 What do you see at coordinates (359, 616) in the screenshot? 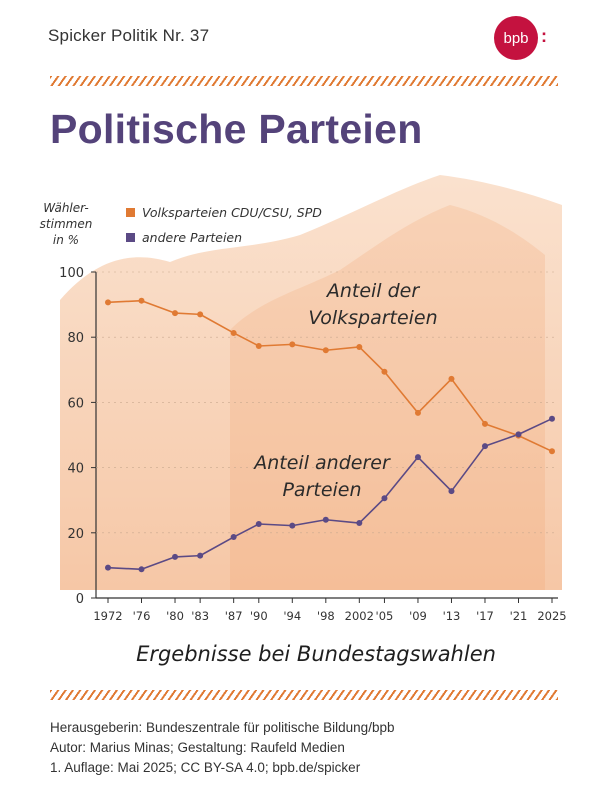
I see `x-tick-label: 2002` at bounding box center [359, 616].